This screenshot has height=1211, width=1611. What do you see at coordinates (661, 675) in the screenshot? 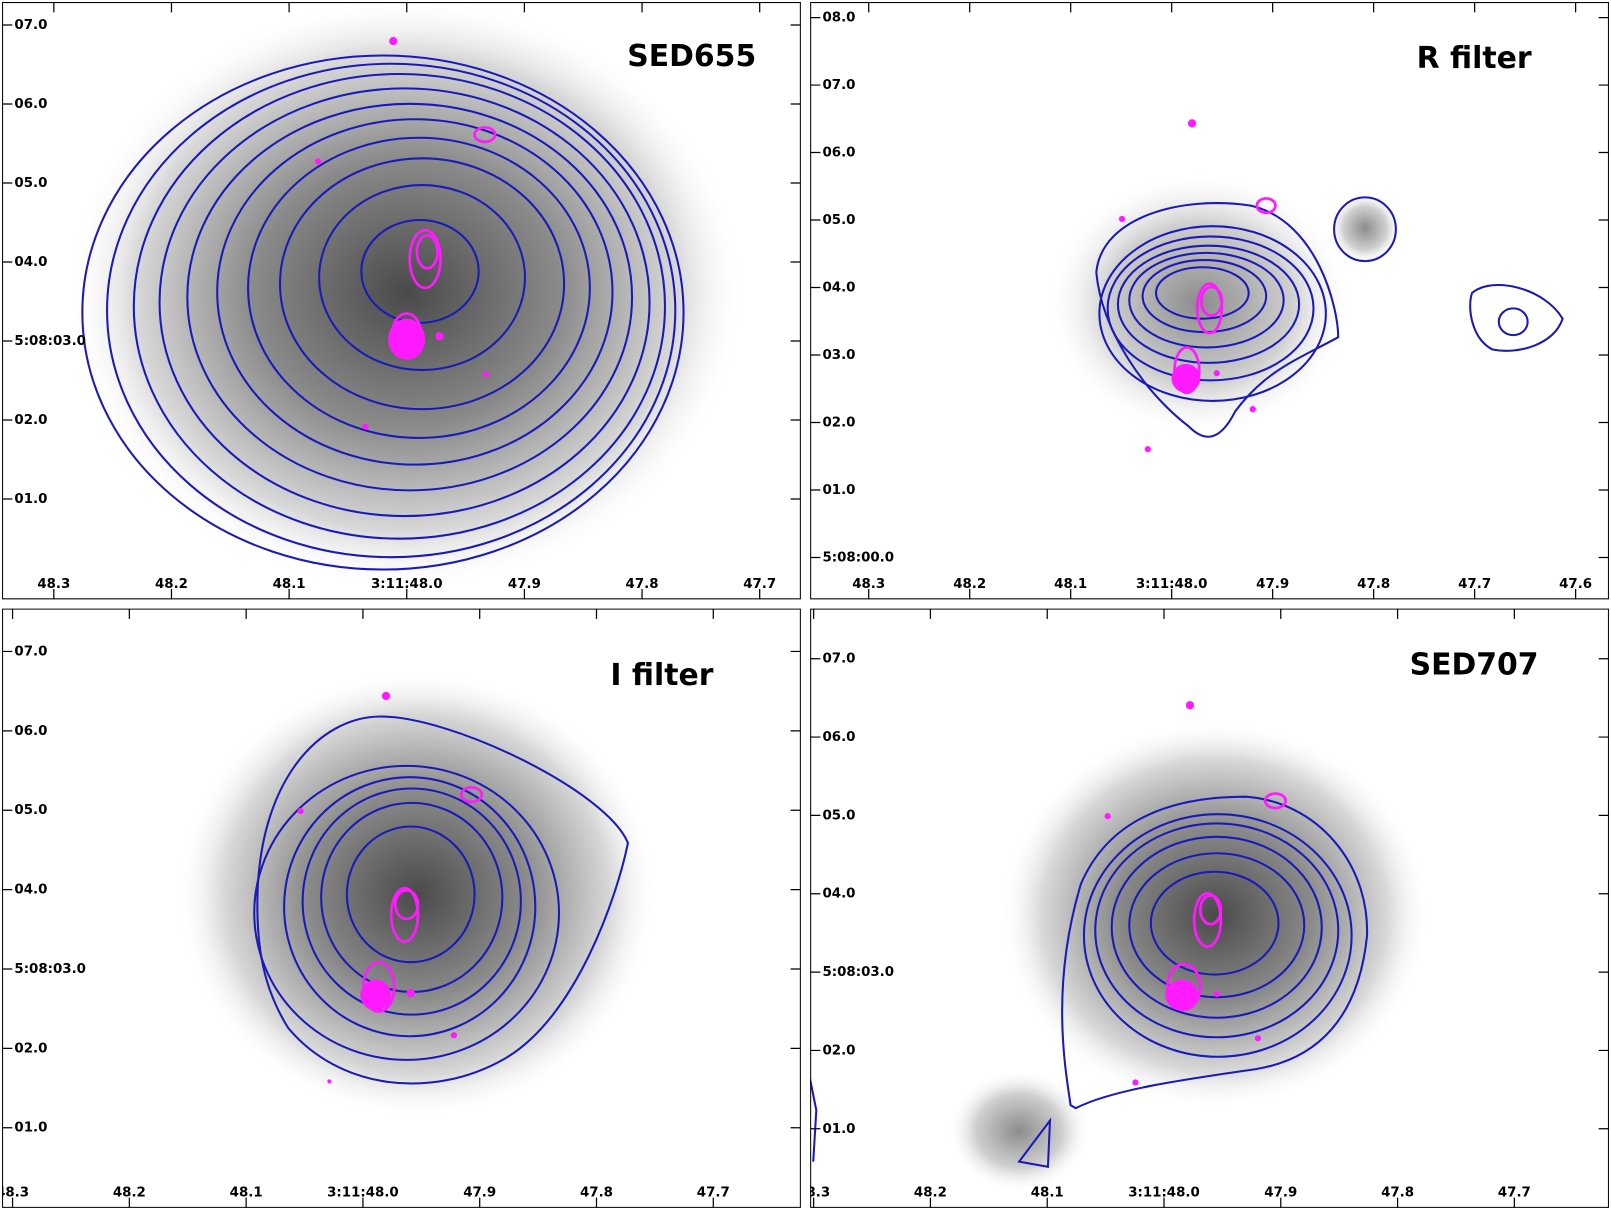
I see `panel-title: I filter` at bounding box center [661, 675].